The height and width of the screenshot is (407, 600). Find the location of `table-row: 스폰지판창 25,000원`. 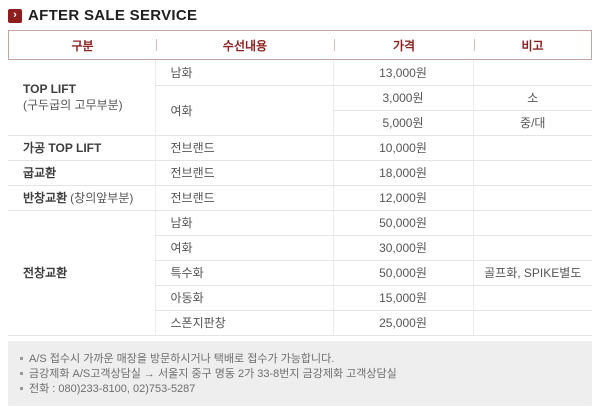

table-row: 스폰지판창 25,000원 is located at coordinates (300, 323).